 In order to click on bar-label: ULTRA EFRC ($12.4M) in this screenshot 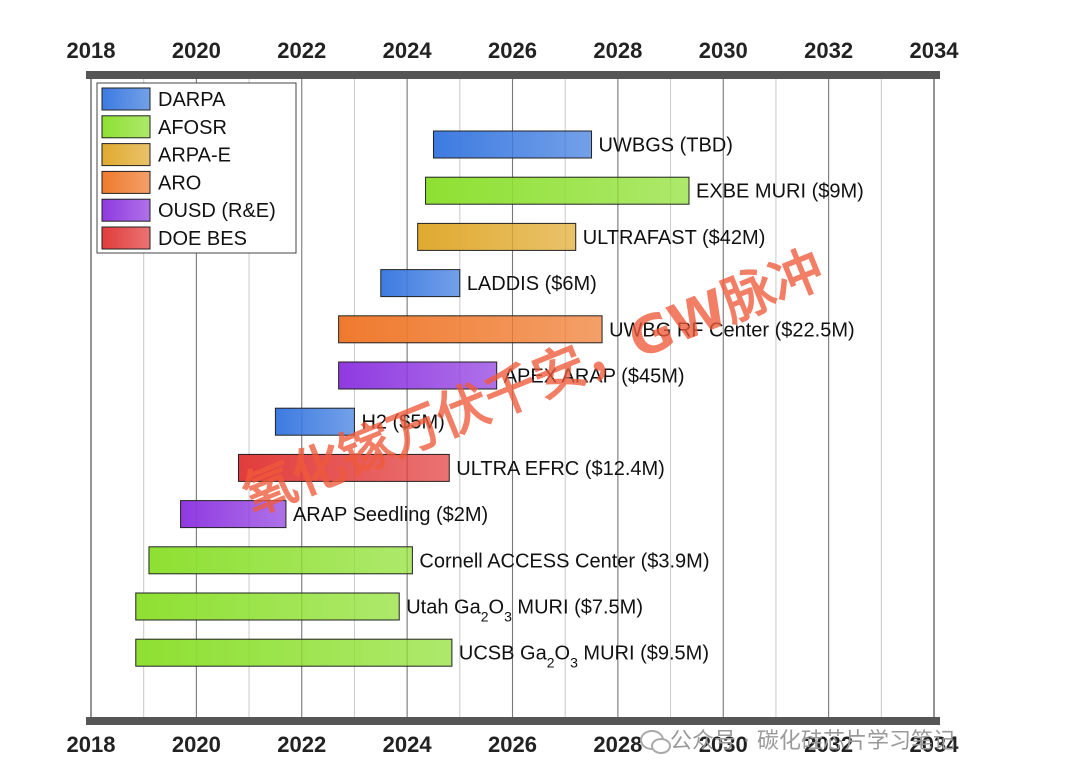, I will do `click(560, 469)`.